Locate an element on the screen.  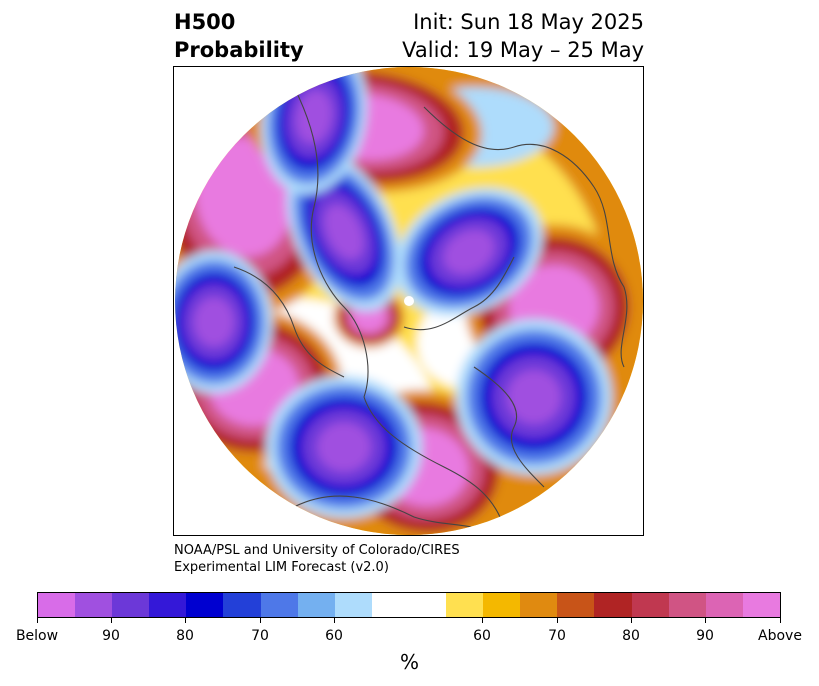
title-left: H500 Probability is located at coordinates (239, 36).